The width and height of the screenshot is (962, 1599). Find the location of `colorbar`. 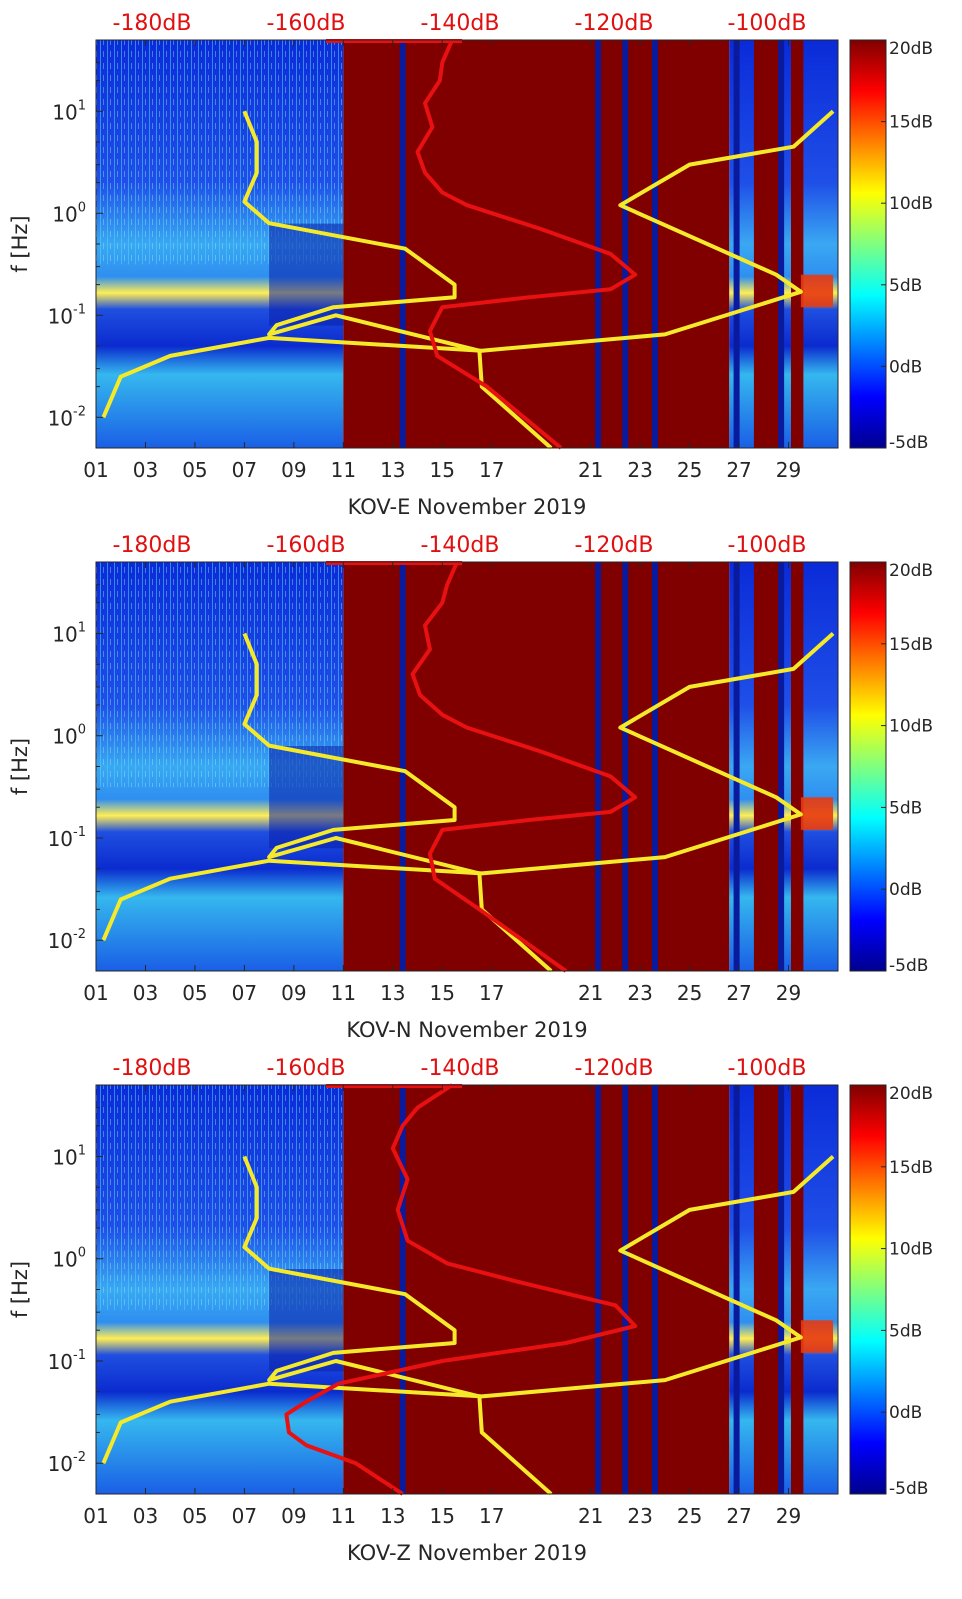

colorbar is located at coordinates (868, 244).